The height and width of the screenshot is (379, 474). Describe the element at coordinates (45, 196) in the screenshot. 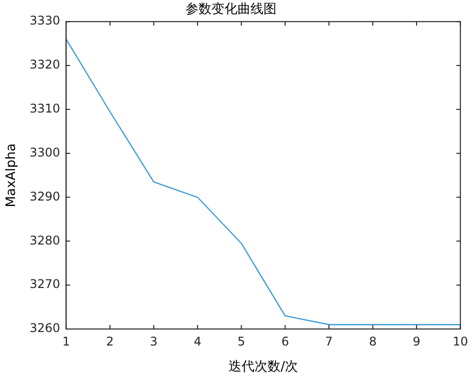

I see `y-tick-label: 3290` at that location.